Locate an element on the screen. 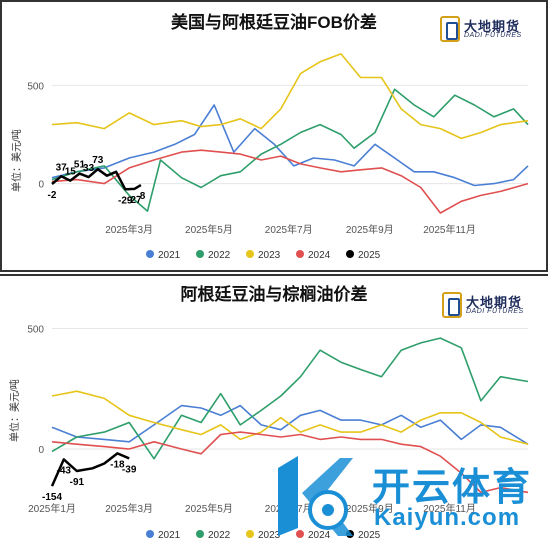  x-tick-label: 2025年1月 is located at coordinates (52, 508).